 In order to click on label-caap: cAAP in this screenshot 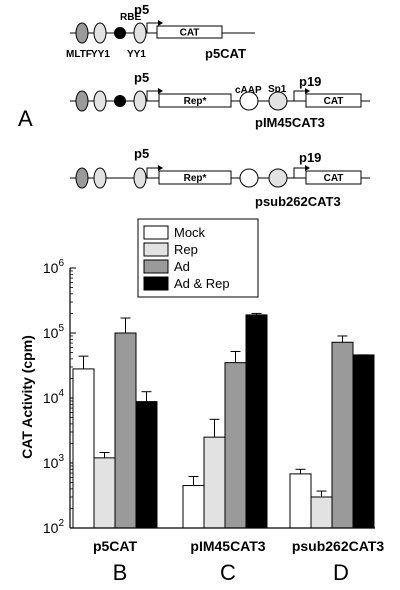, I will do `click(248, 90)`.